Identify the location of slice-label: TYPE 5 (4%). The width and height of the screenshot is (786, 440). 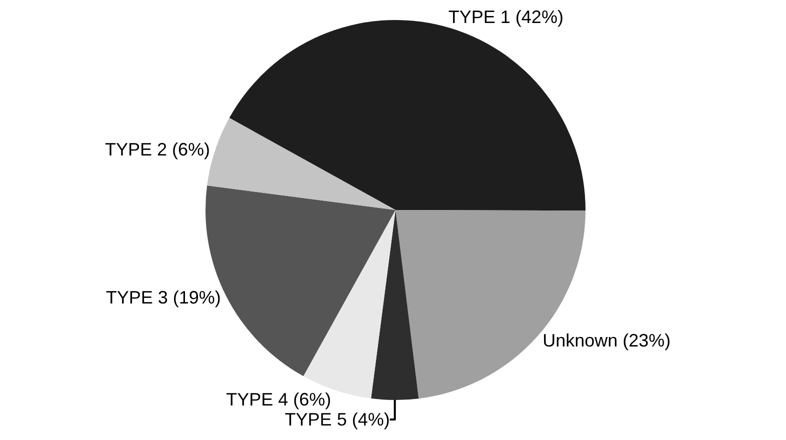
(337, 420).